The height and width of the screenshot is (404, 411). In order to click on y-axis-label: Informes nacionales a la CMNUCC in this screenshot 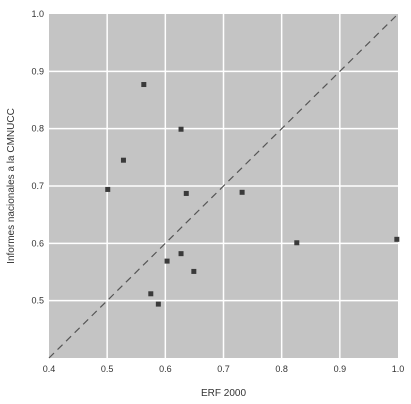, I will do `click(11, 186)`.